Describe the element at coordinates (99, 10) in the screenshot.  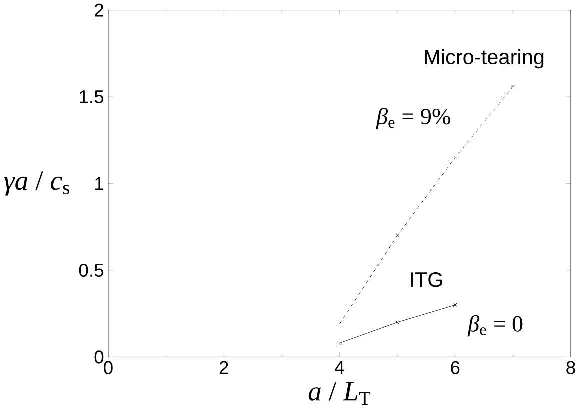
I see `y-tick-label: 2` at that location.